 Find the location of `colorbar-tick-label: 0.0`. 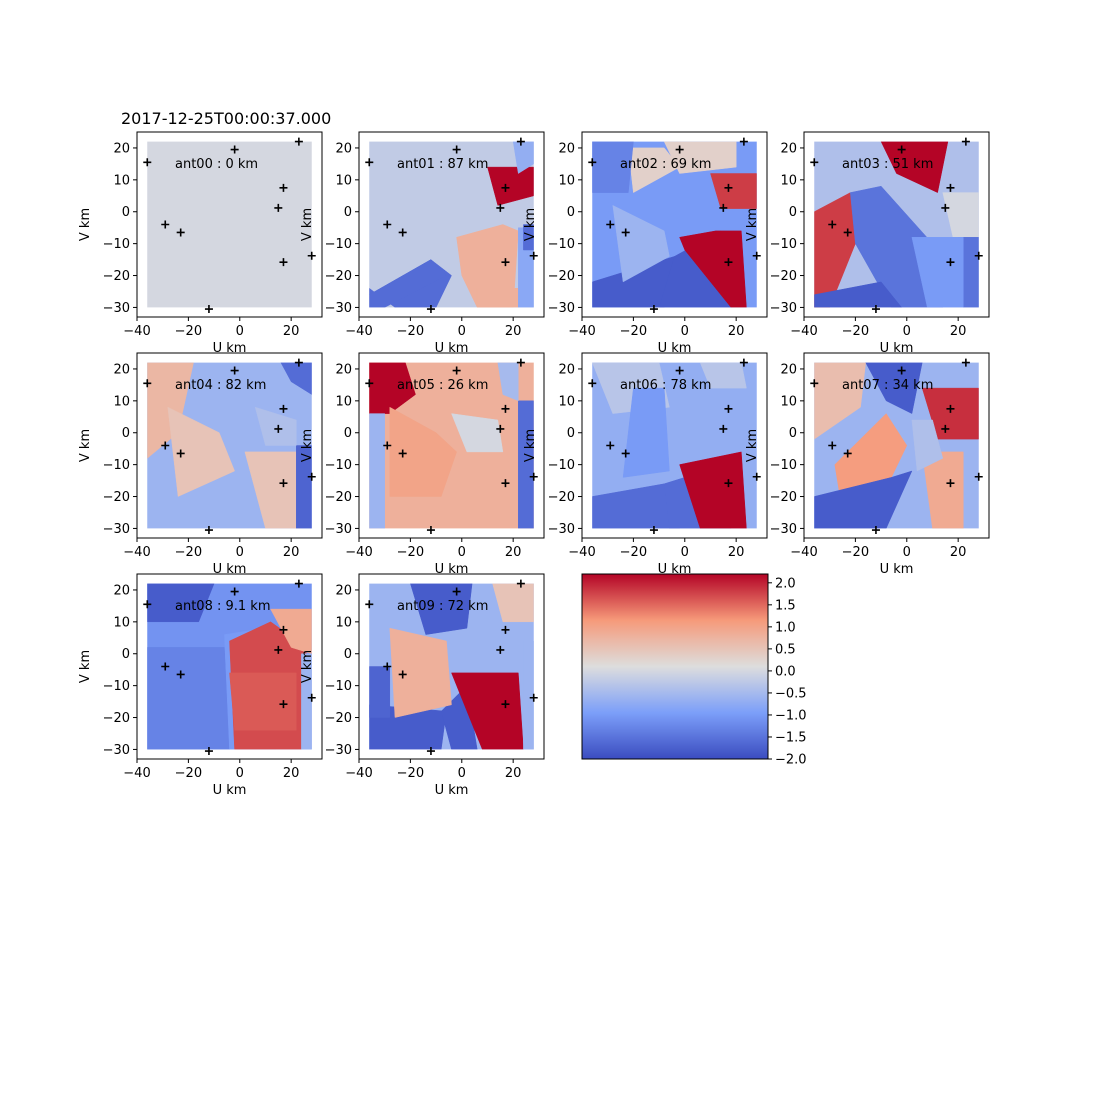

colorbar-tick-label: 0.0 is located at coordinates (785, 671).